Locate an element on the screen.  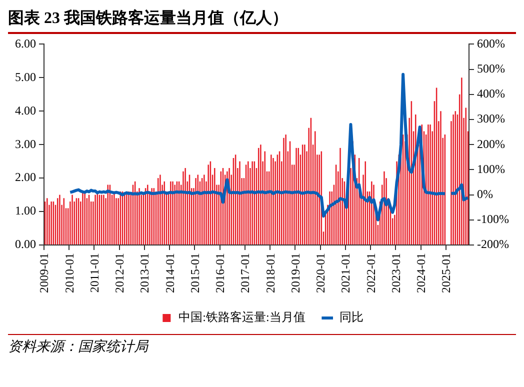
chart-title: 图表 23 我国铁路客运量当月值（亿人） is located at coordinates (262, 21).